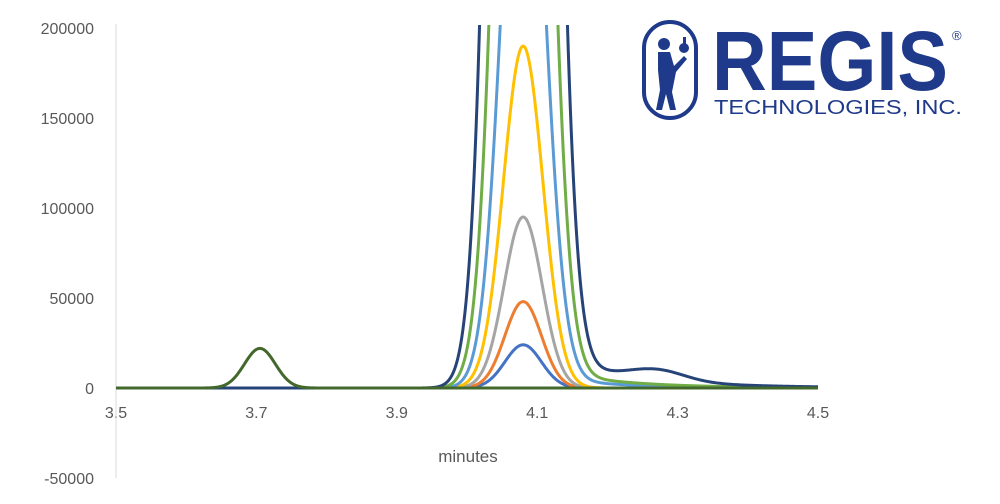  What do you see at coordinates (537, 413) in the screenshot?
I see `x-tick-label: 4.1` at bounding box center [537, 413].